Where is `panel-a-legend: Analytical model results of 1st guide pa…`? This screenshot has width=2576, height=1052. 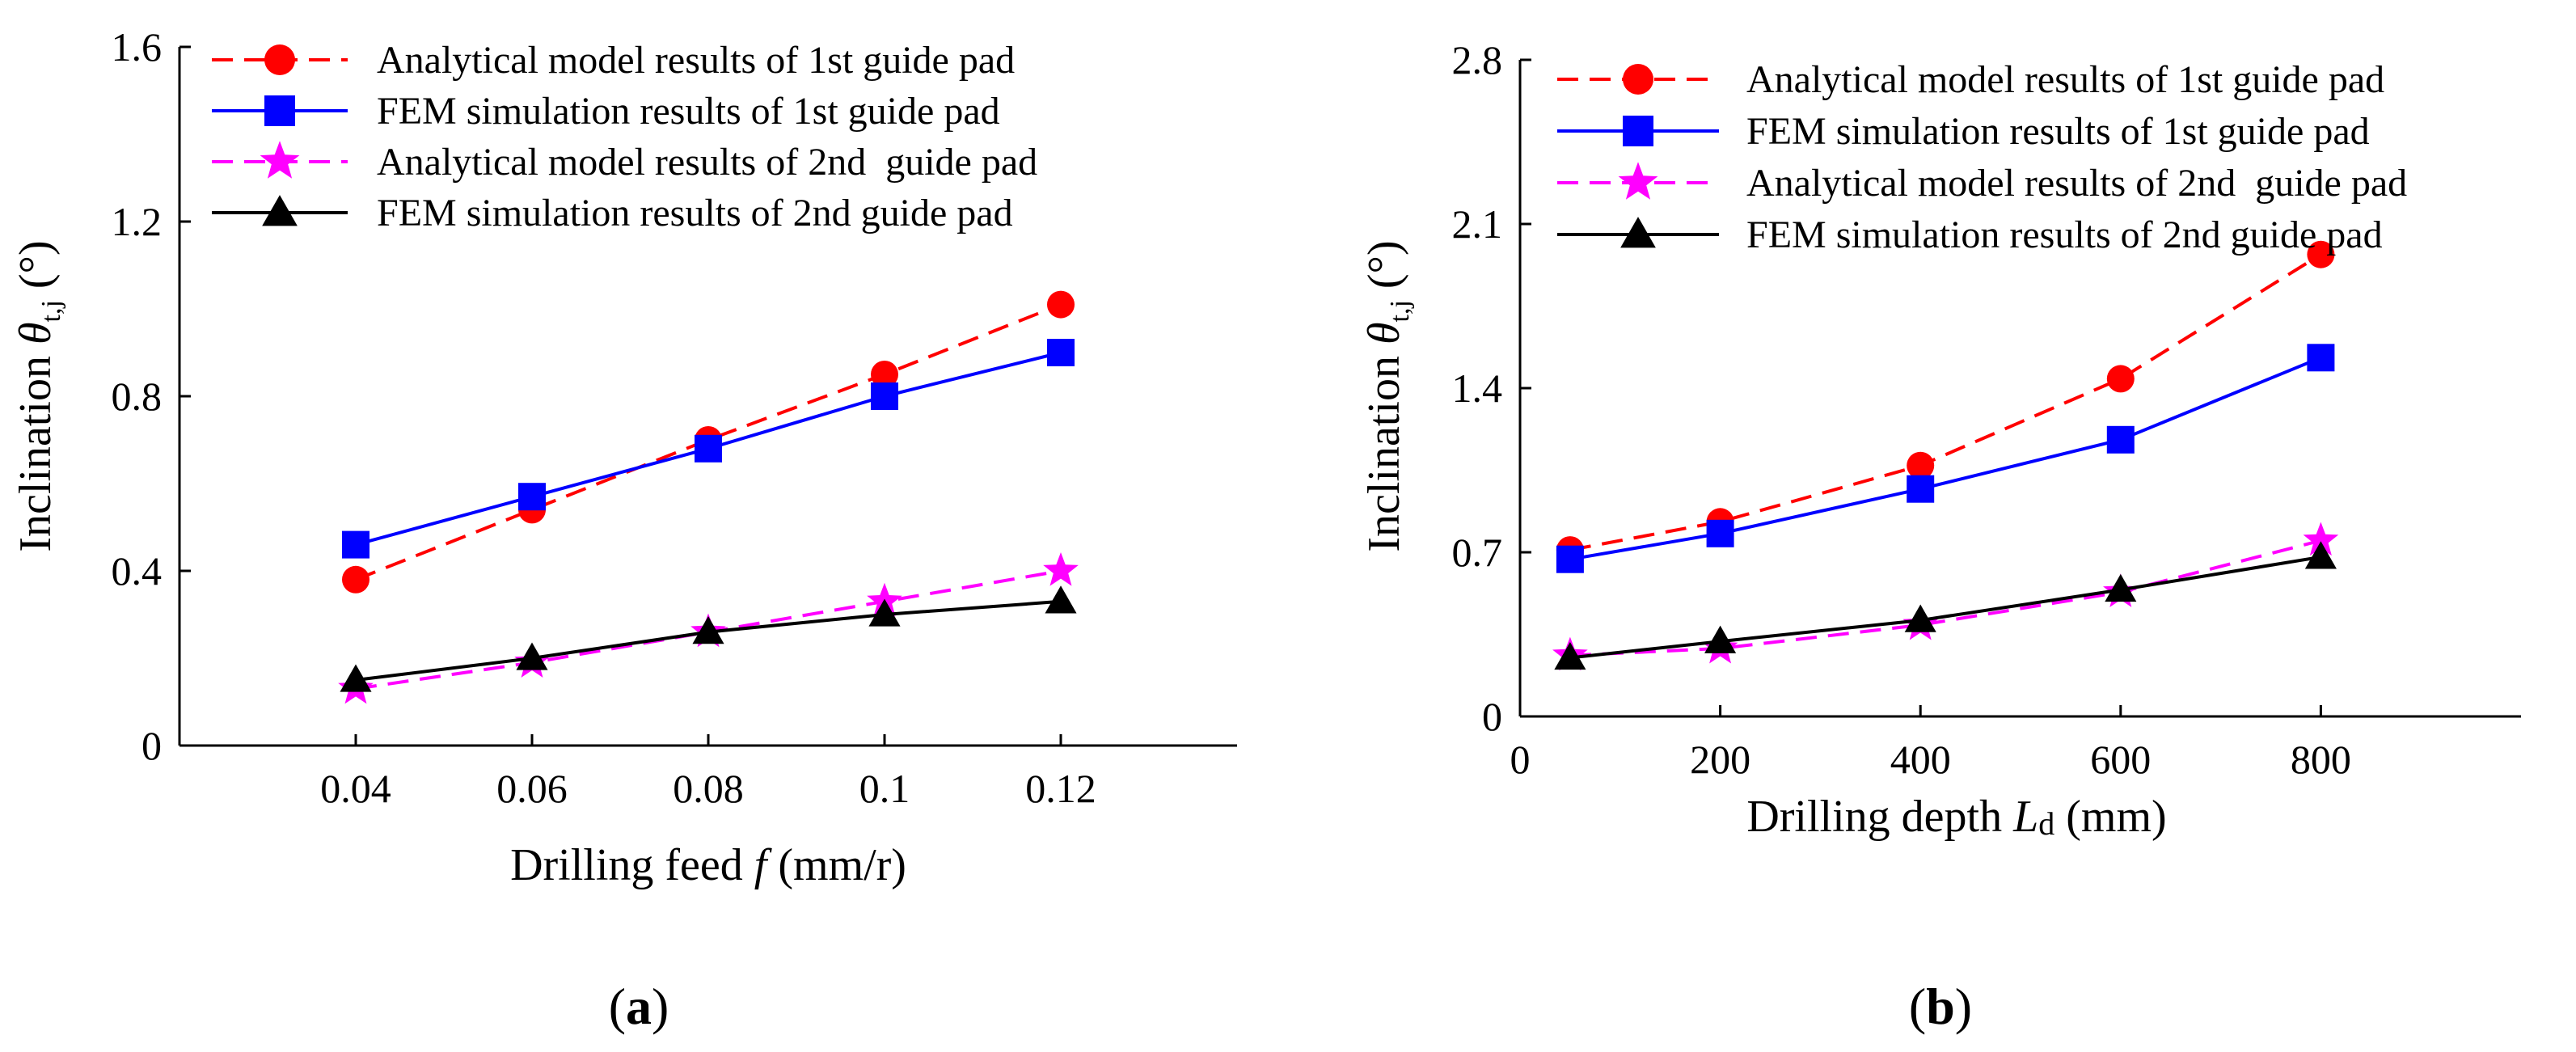
panel-a-legend: Analytical model results of 1st guide pa… is located at coordinates (624, 136).